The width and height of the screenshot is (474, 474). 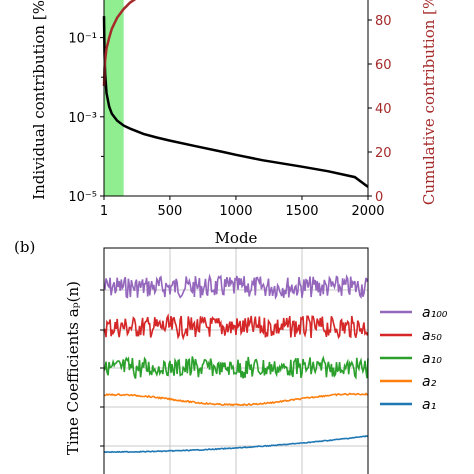 I want to click on x-tick-label: 1500, so click(x=301, y=211).